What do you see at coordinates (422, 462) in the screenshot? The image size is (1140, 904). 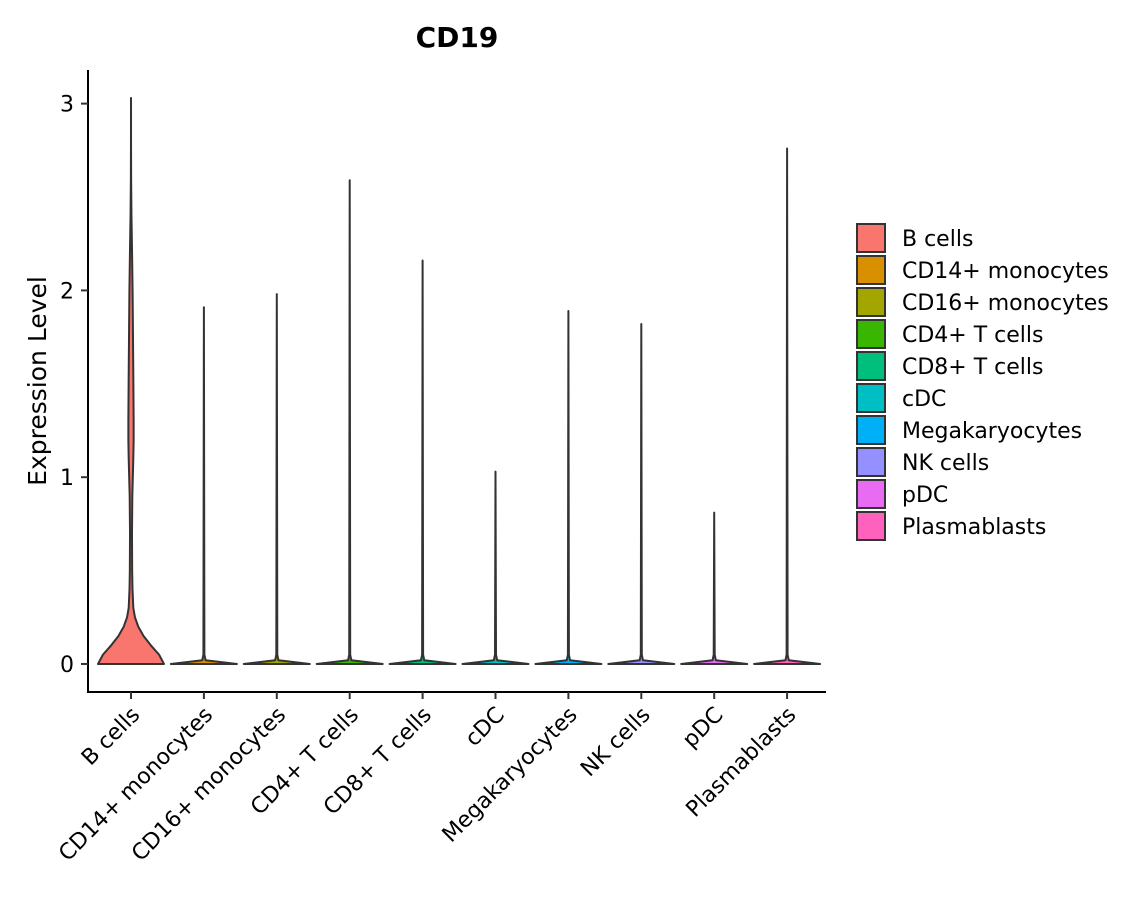 I see `violin-cd8plus-t-cells` at bounding box center [422, 462].